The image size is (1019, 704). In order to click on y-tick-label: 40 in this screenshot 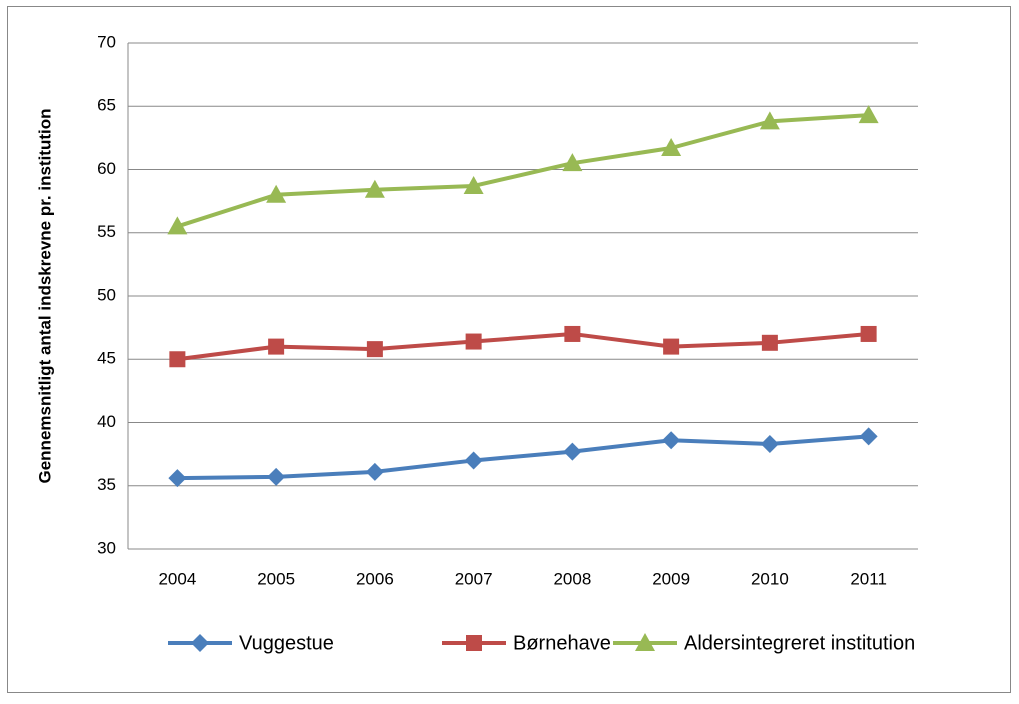, I will do `click(106, 421)`.